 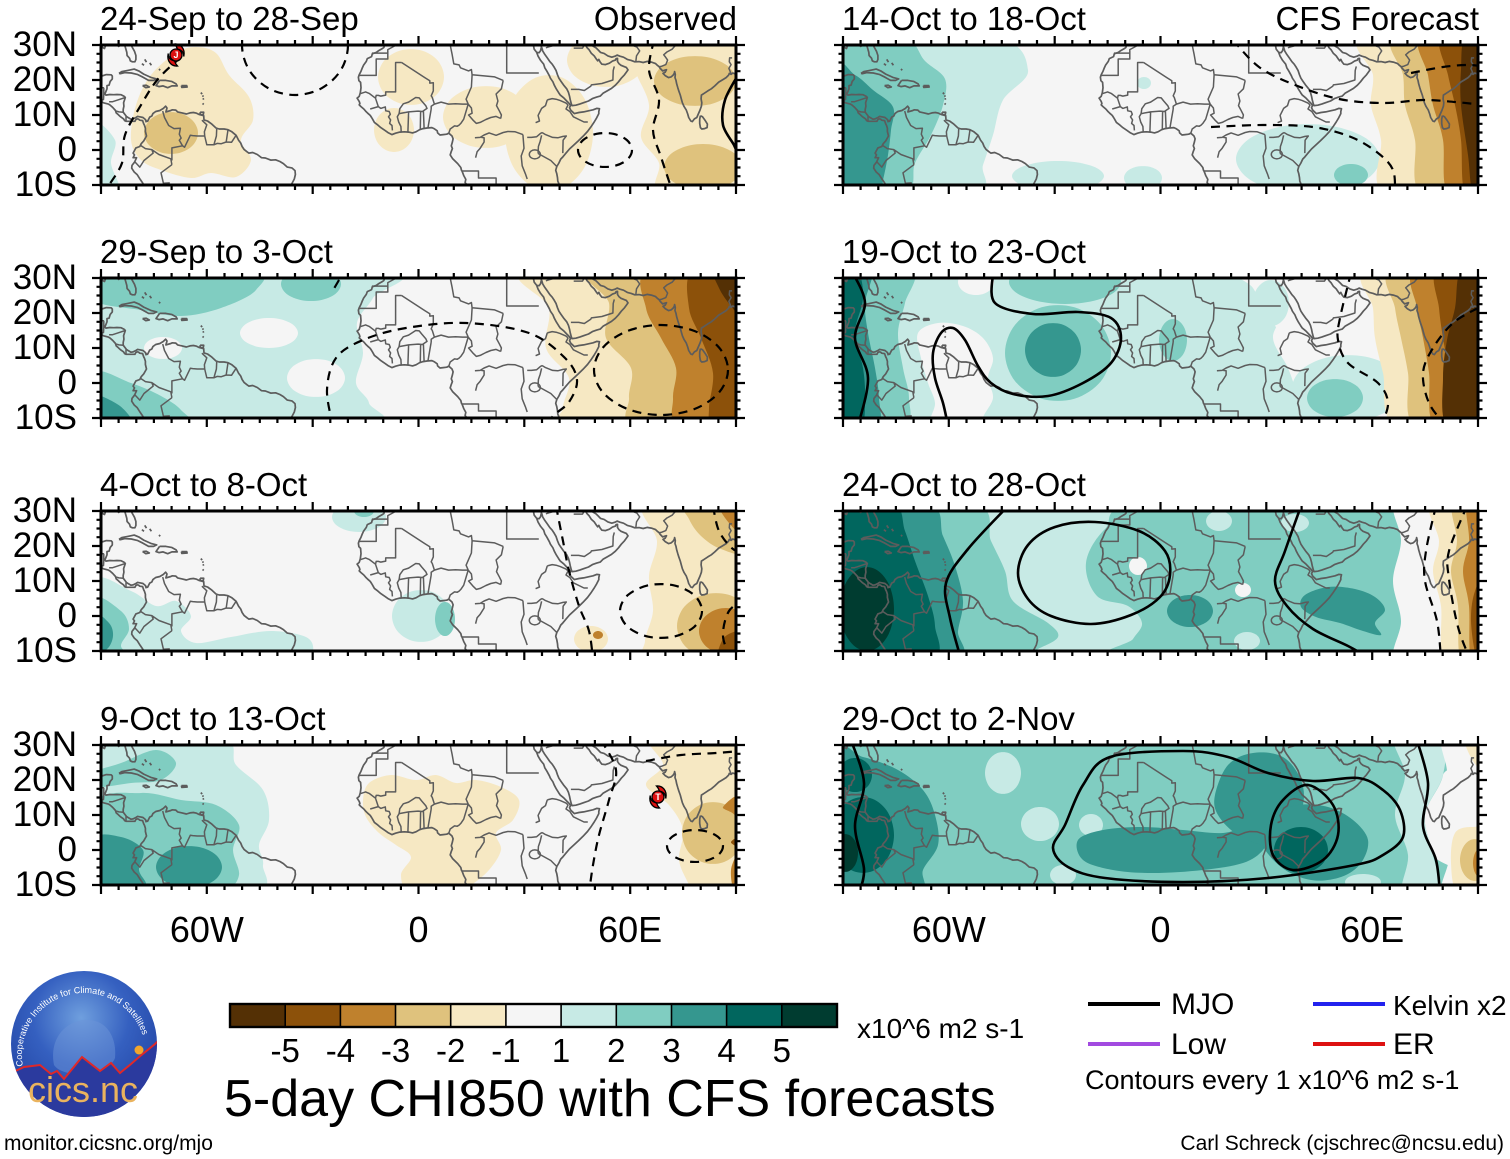 I want to click on svg-text: cics.nc, so click(x=83, y=1089).